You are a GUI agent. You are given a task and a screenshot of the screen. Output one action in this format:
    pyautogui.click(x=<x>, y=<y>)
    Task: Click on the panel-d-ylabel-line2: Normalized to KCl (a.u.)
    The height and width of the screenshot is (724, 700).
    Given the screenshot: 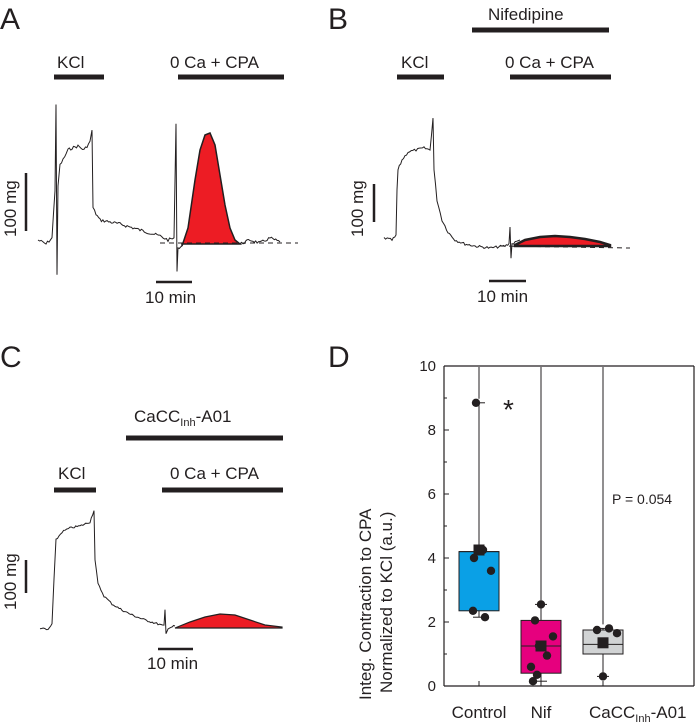 What is the action you would take?
    pyautogui.click(x=386, y=602)
    